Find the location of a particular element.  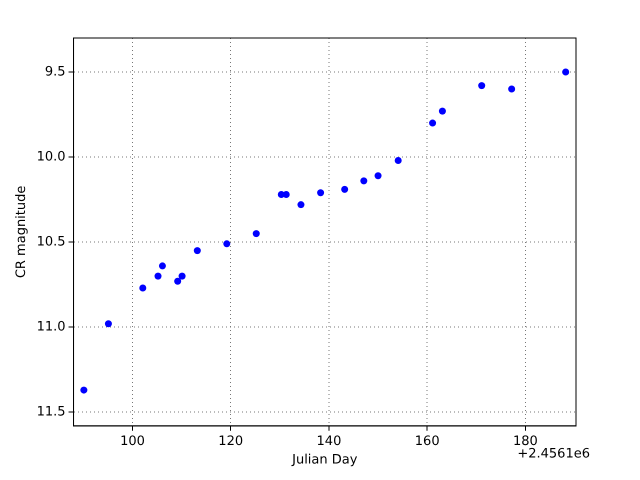

text: +2.4561e6 is located at coordinates (553, 454).